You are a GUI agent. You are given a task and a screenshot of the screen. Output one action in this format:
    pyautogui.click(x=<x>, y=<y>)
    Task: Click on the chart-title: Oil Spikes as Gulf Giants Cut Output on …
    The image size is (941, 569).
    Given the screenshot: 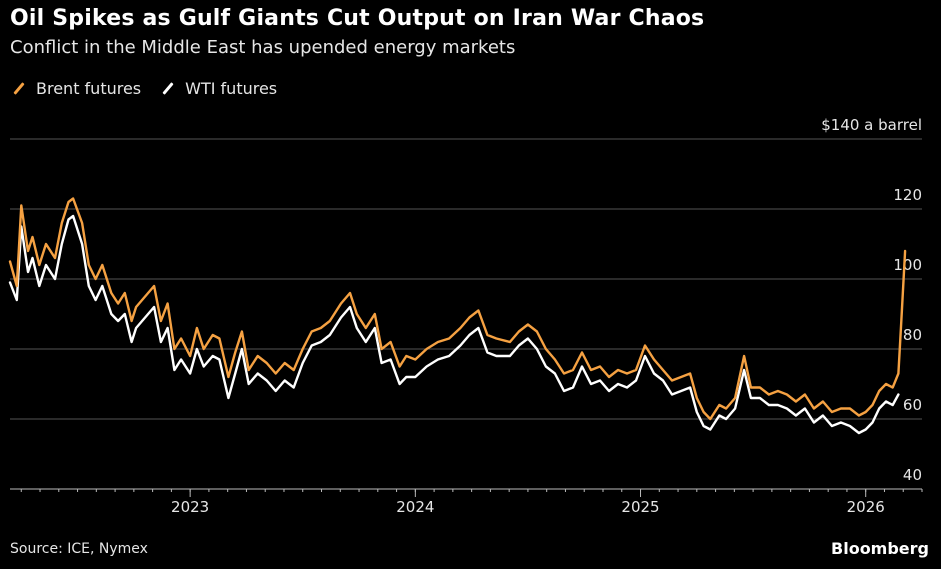 What is the action you would take?
    pyautogui.click(x=357, y=18)
    